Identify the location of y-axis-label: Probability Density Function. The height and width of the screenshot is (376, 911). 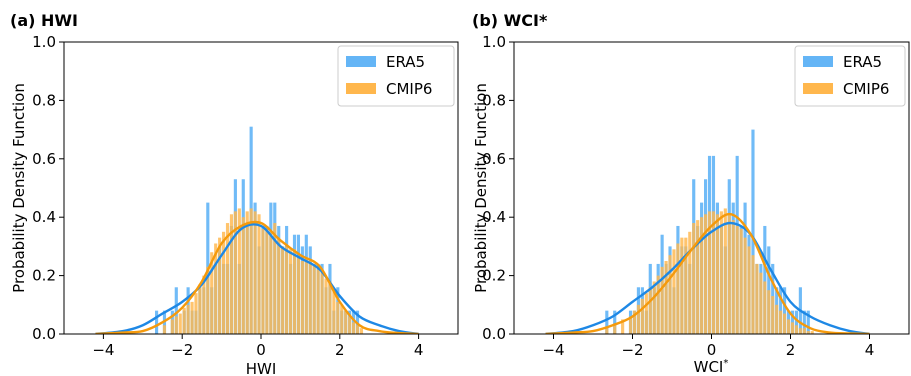
(19, 188).